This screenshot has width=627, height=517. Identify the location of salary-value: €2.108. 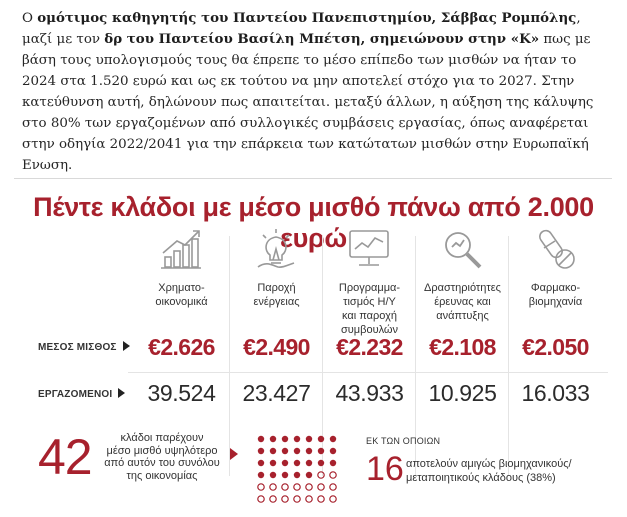
(462, 347).